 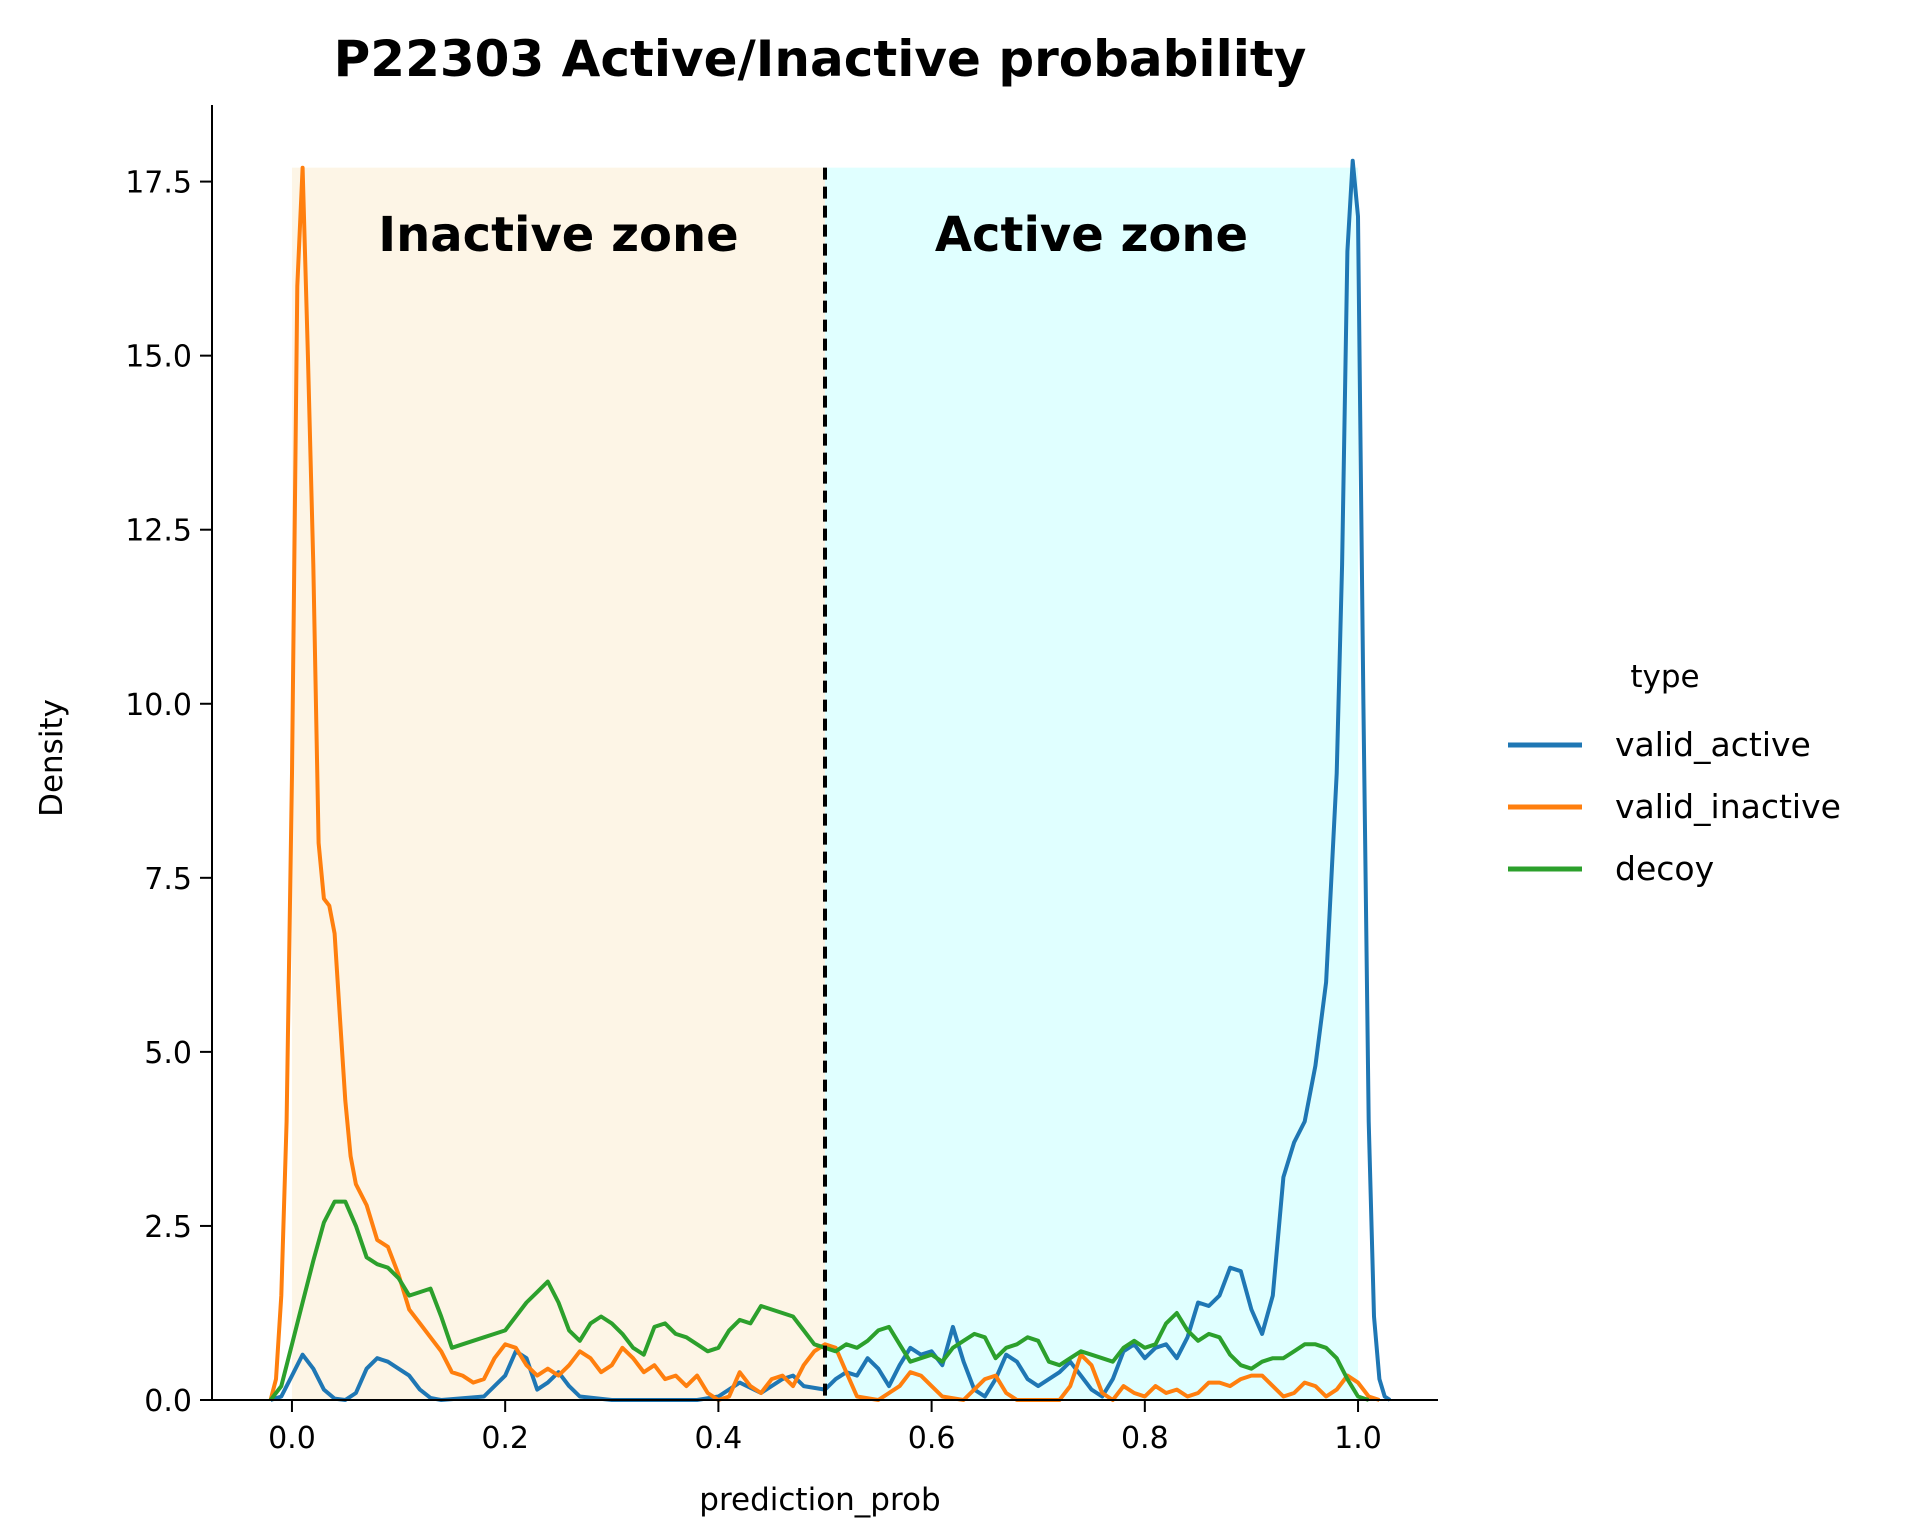 I want to click on x-tick-label: 0.6, so click(x=932, y=1438).